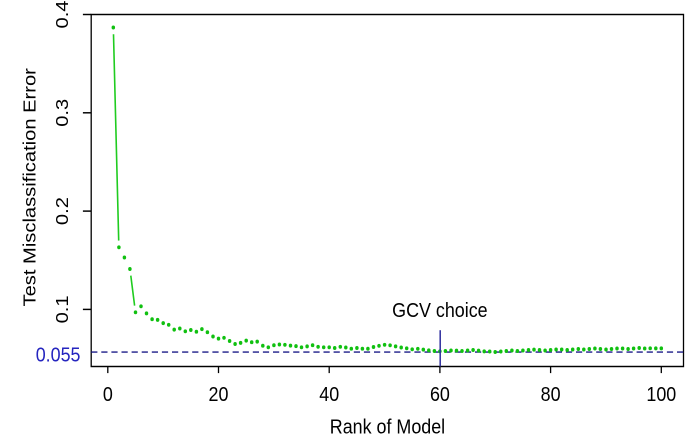 Image resolution: width=696 pixels, height=439 pixels. I want to click on svg-text: 0.4, so click(63, 14).